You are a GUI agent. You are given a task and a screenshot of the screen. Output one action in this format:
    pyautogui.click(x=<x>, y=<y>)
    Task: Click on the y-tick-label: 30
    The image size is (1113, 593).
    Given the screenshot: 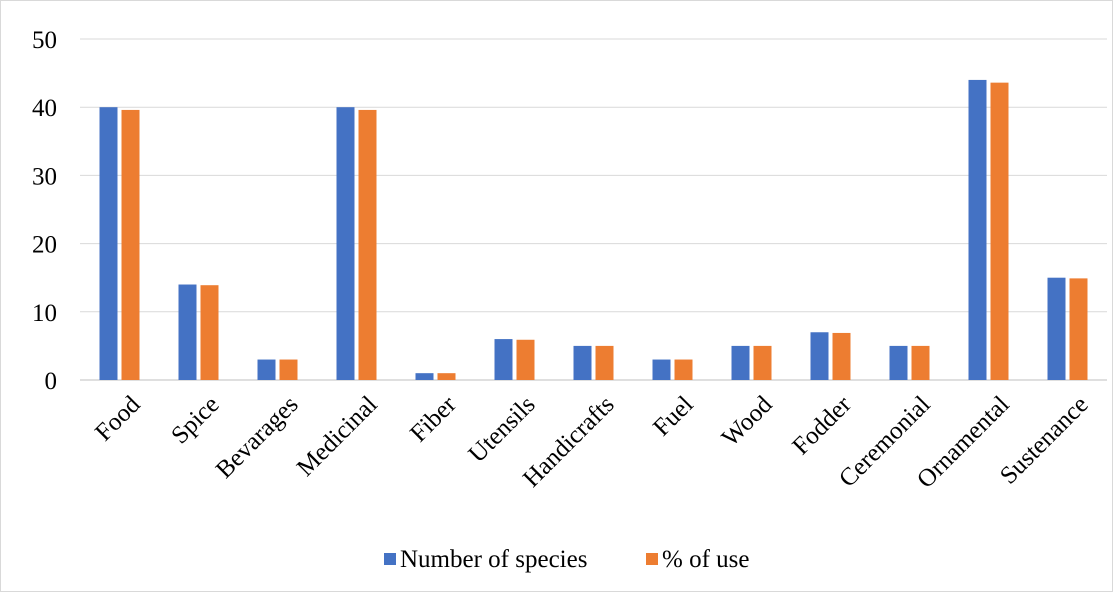 What is the action you would take?
    pyautogui.click(x=44, y=176)
    